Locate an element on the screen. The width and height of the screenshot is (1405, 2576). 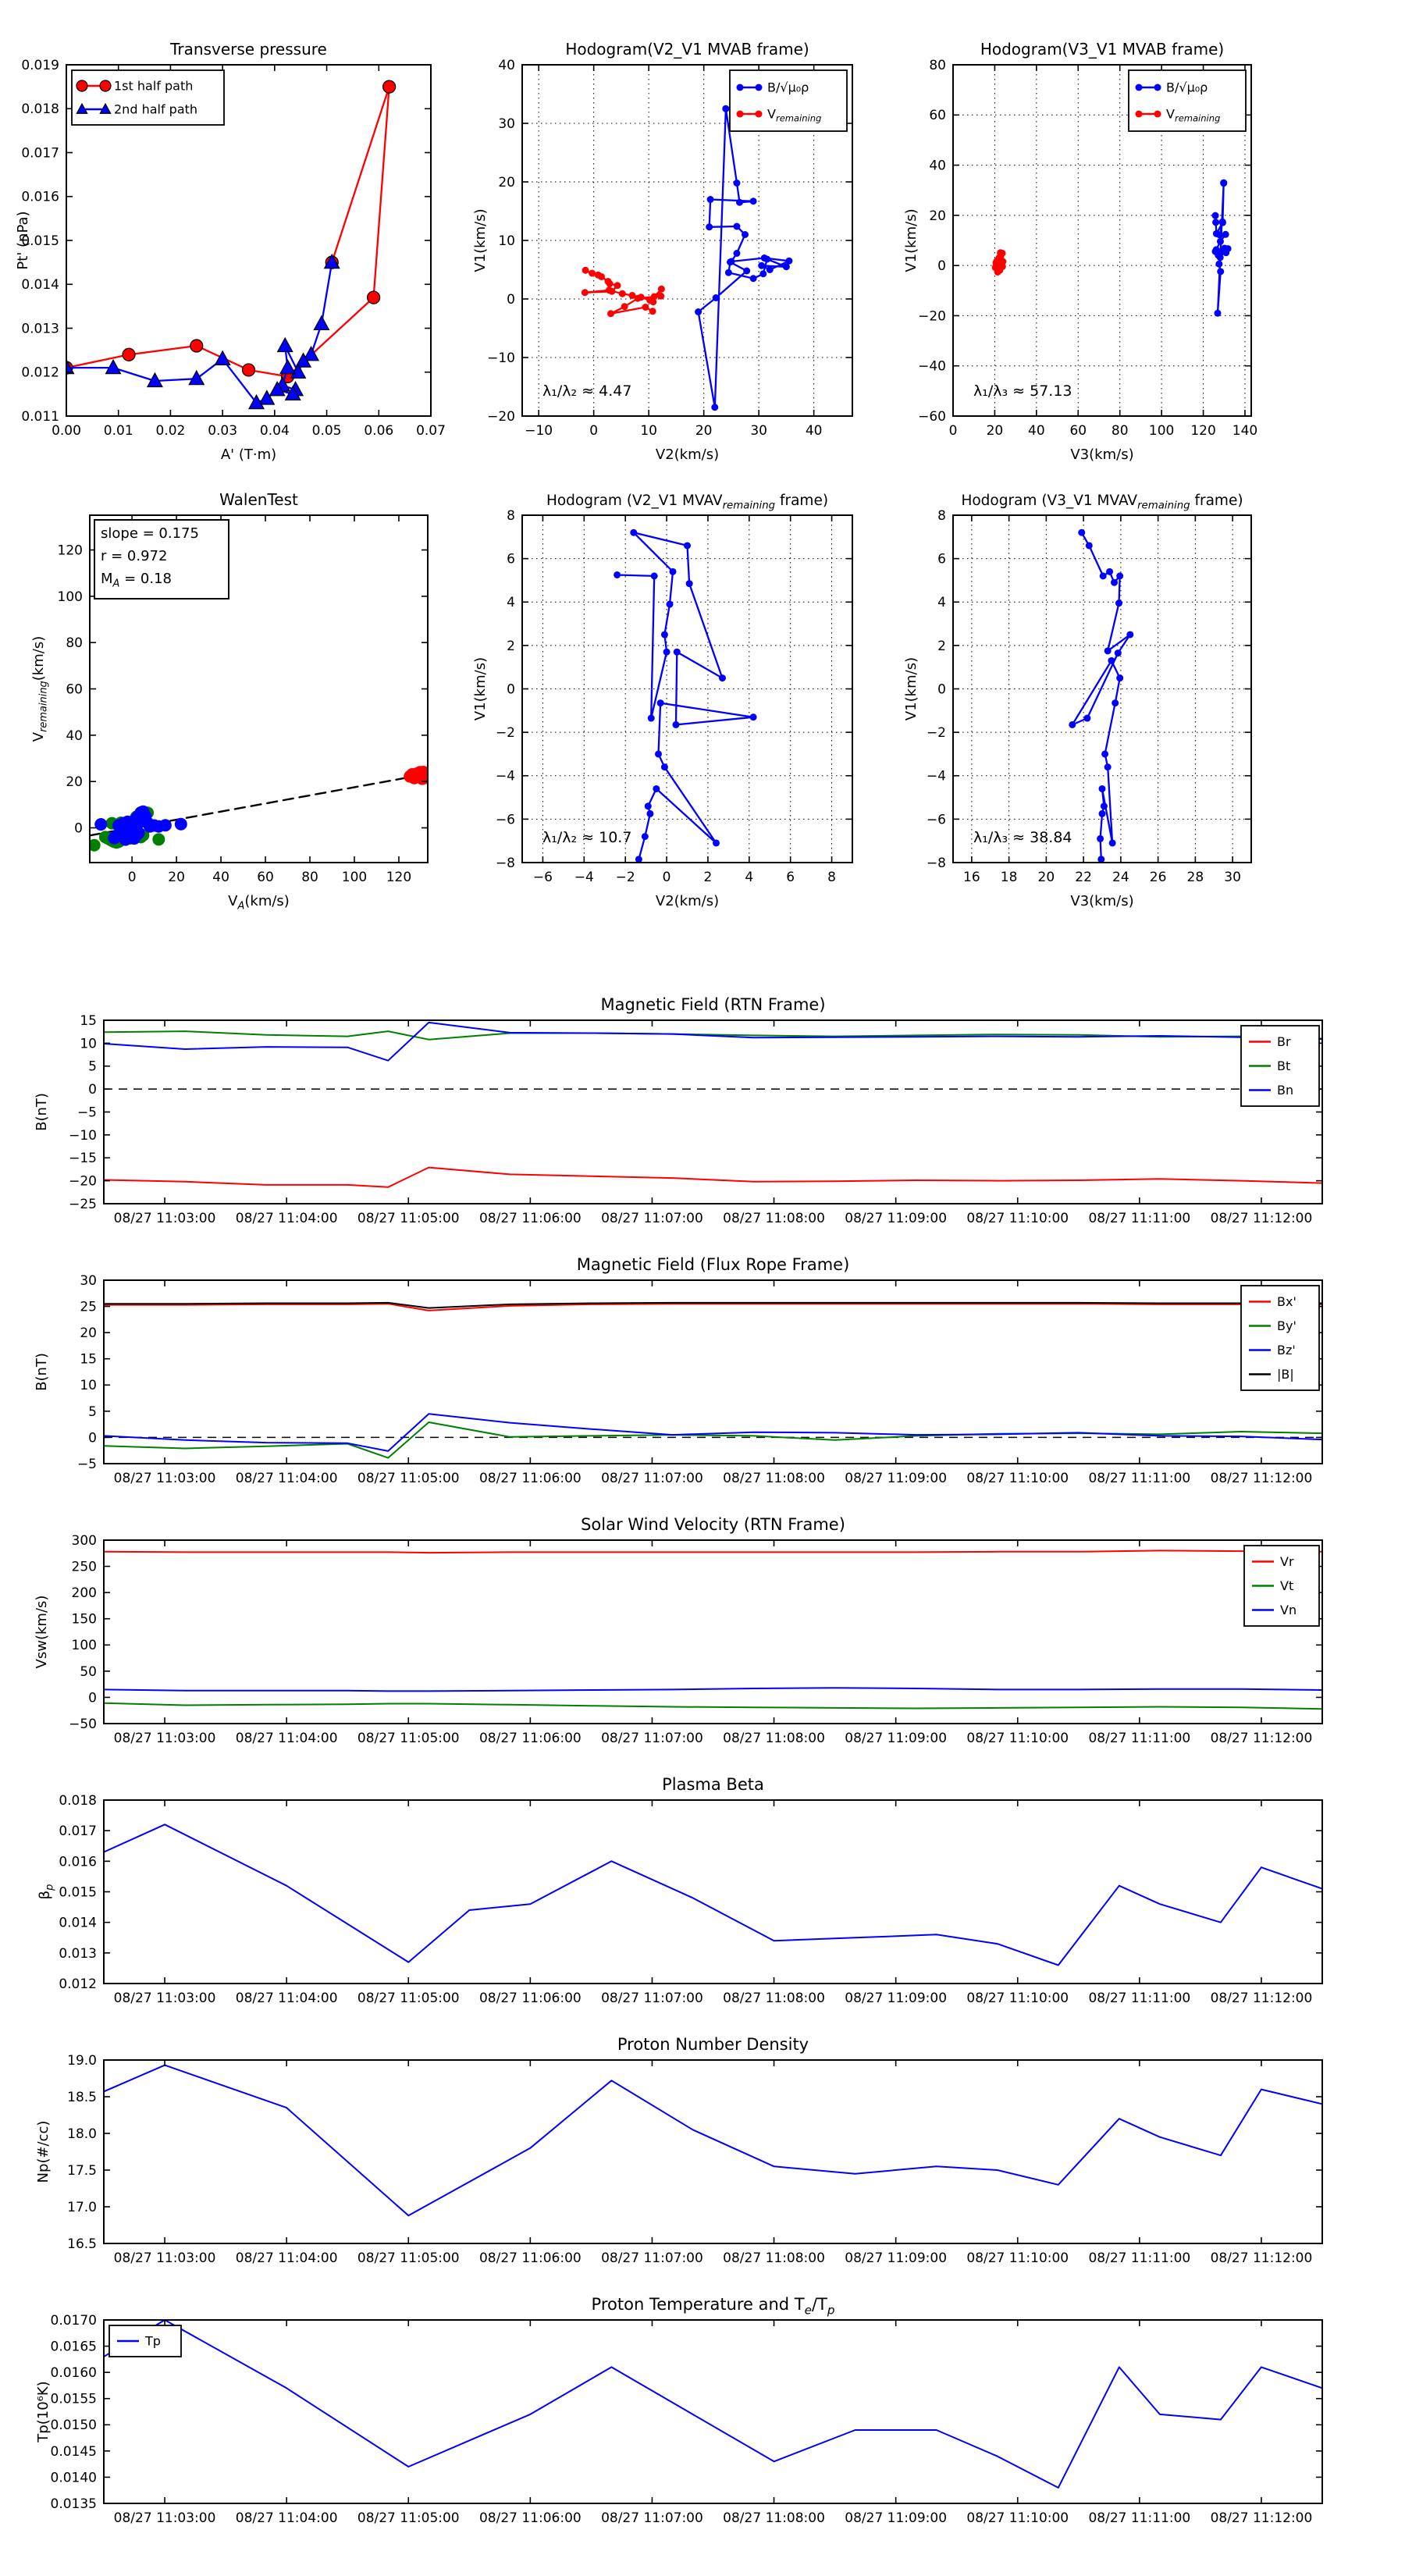
series-beta-p is located at coordinates (713, 1895).